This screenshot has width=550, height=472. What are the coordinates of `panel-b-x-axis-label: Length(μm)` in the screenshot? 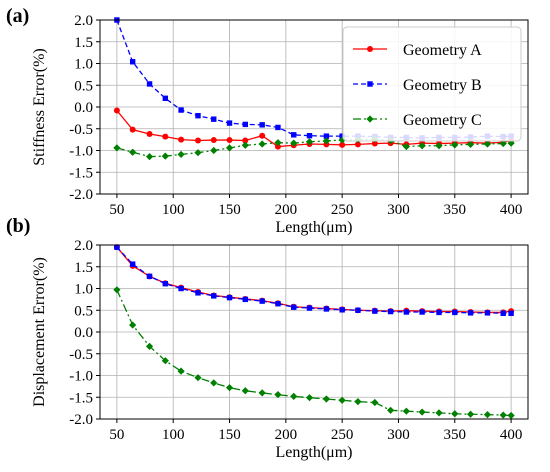 It's located at (314, 452).